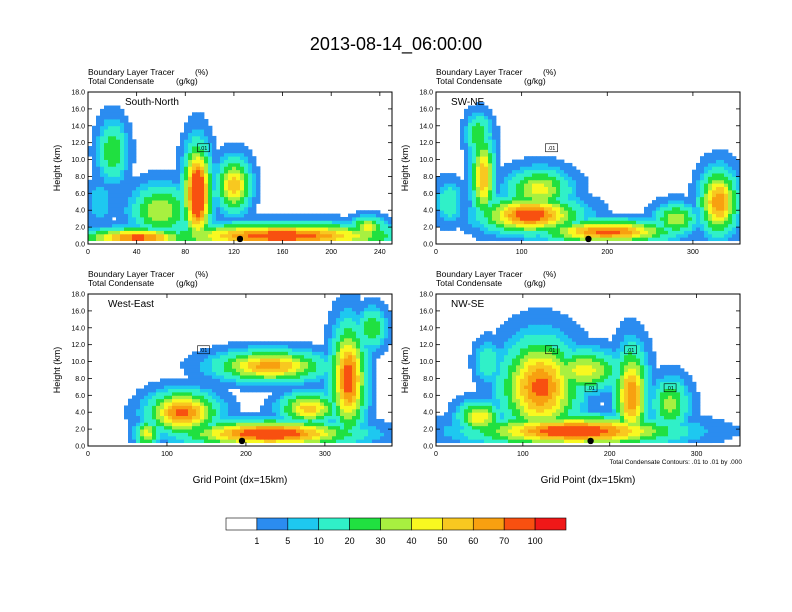 The width and height of the screenshot is (792, 612). I want to click on y-tick-label: 2.0, so click(428, 228).